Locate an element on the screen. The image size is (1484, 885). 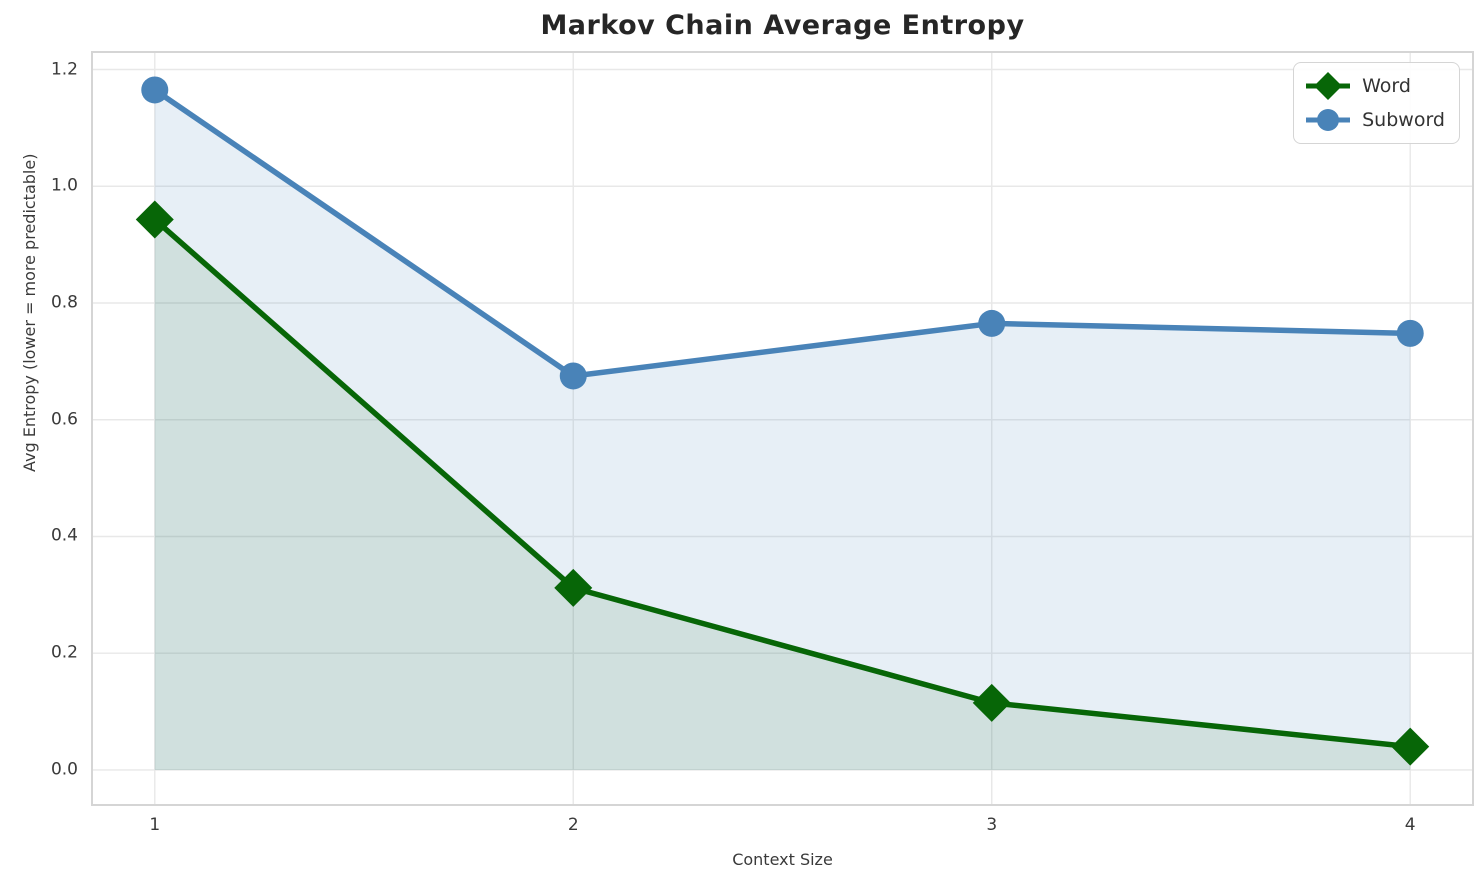
x-tick-label: 3 is located at coordinates (992, 825).